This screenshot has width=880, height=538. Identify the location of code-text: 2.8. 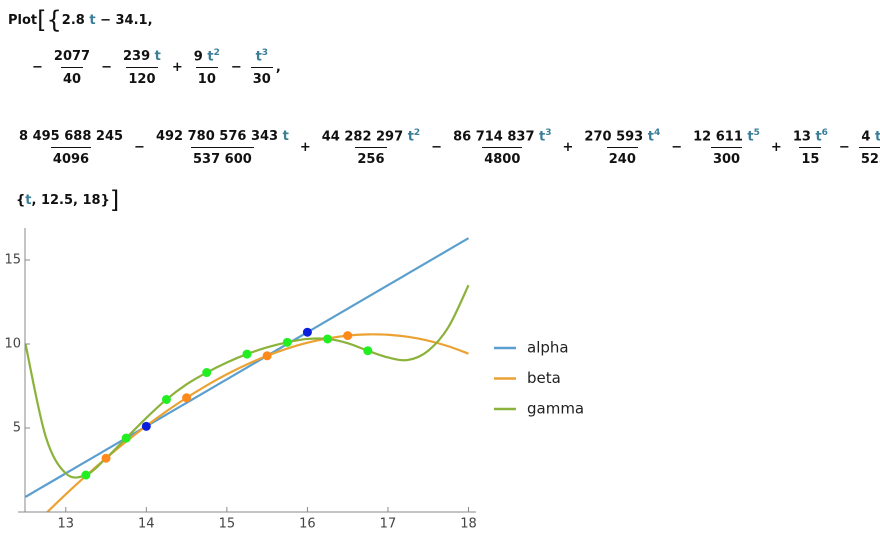
(75, 20).